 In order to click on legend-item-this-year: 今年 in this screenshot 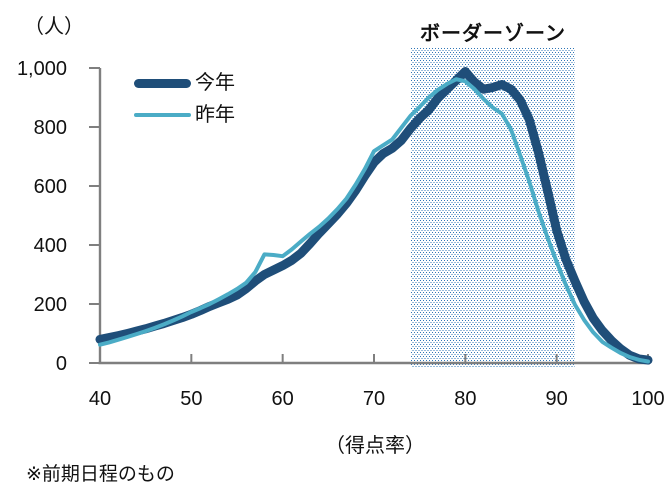, I will do `click(184, 83)`.